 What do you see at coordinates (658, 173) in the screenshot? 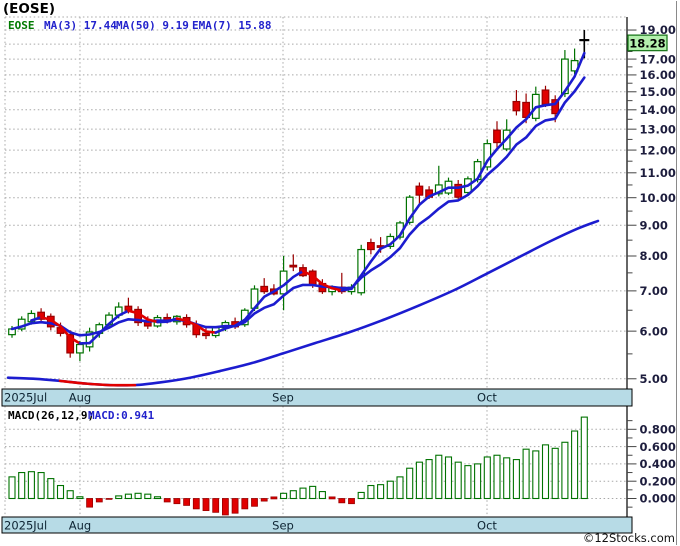
I see `price-axis-label: 11.00` at bounding box center [658, 173].